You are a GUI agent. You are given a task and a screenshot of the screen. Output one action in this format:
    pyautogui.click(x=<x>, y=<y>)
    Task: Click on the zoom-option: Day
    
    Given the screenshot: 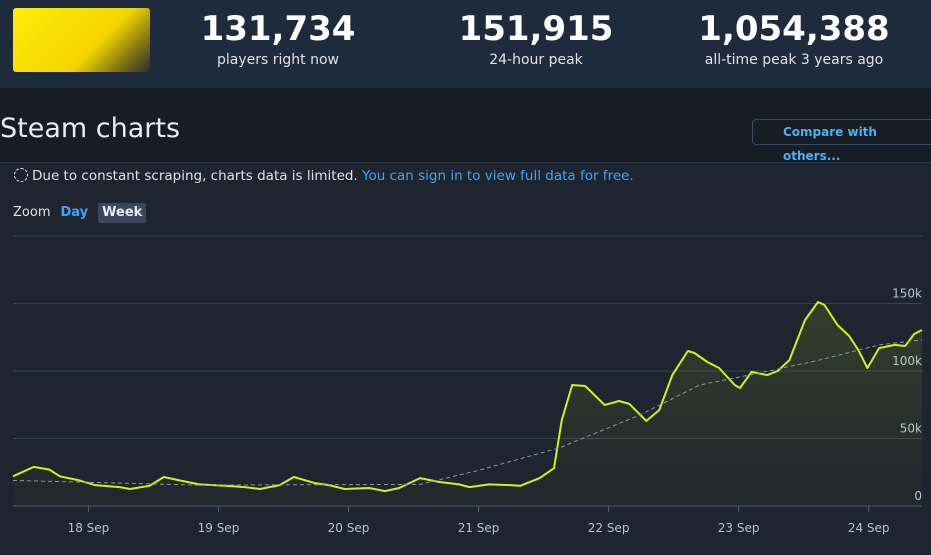 What is the action you would take?
    pyautogui.click(x=74, y=212)
    